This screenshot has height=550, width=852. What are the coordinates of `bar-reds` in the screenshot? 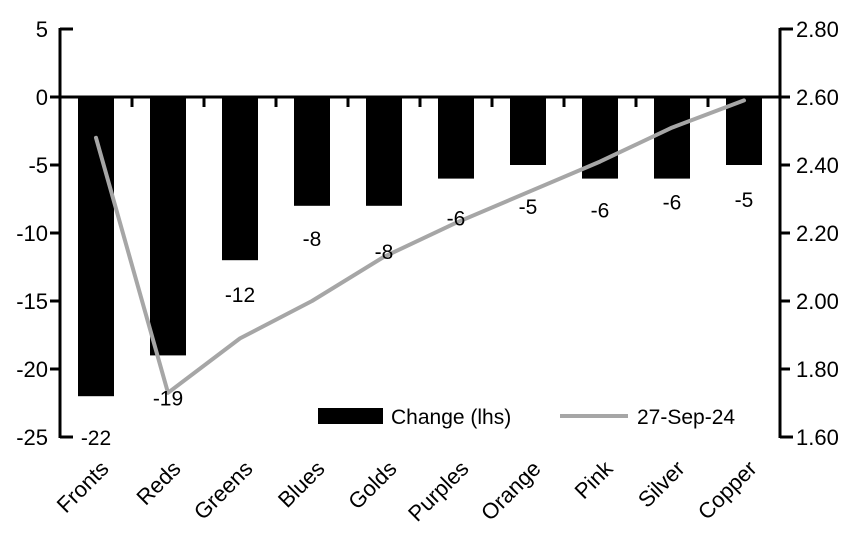 It's located at (168, 226).